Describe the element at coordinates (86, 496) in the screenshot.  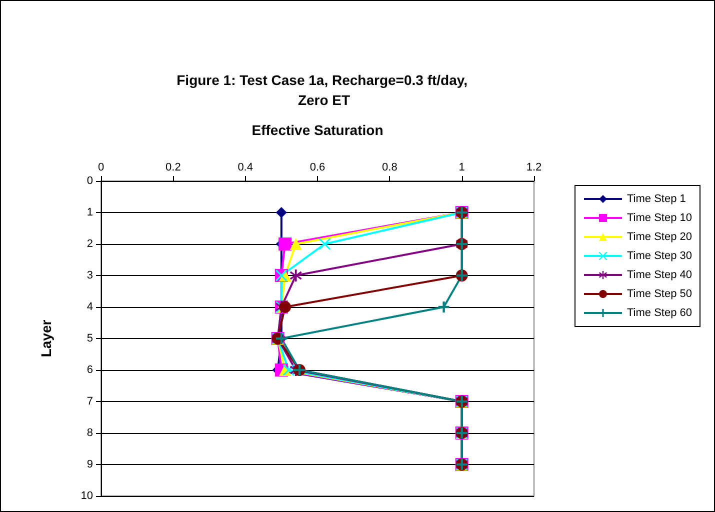
I see `y-tick-label: 10` at that location.